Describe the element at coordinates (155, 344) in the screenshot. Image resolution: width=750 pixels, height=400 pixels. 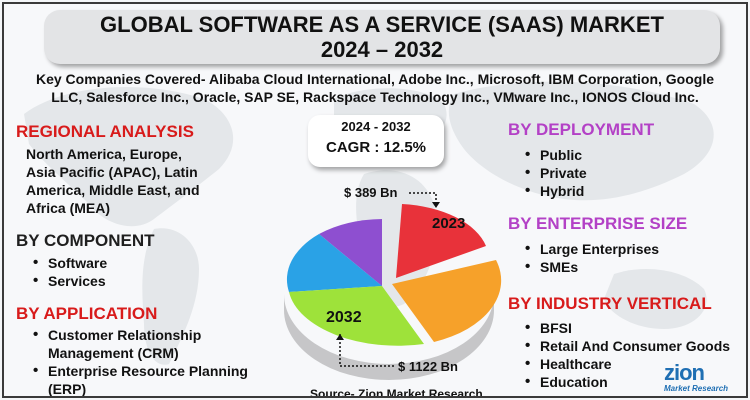
I see `list-item: Customer Relationship Management (CRM)` at that location.